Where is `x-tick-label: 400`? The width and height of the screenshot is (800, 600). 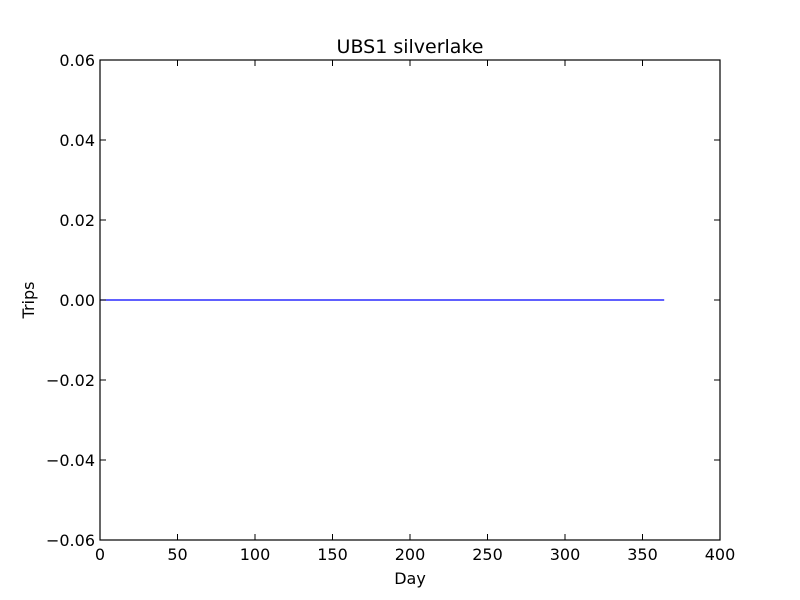 x-tick-label: 400 is located at coordinates (720, 554).